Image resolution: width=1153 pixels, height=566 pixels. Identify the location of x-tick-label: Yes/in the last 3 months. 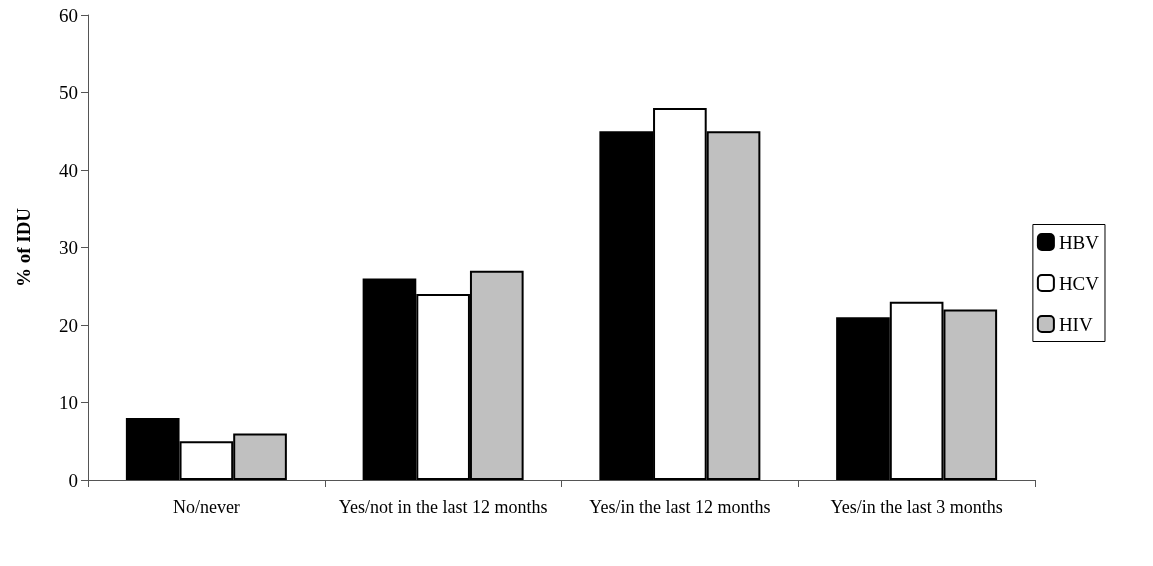
(916, 507).